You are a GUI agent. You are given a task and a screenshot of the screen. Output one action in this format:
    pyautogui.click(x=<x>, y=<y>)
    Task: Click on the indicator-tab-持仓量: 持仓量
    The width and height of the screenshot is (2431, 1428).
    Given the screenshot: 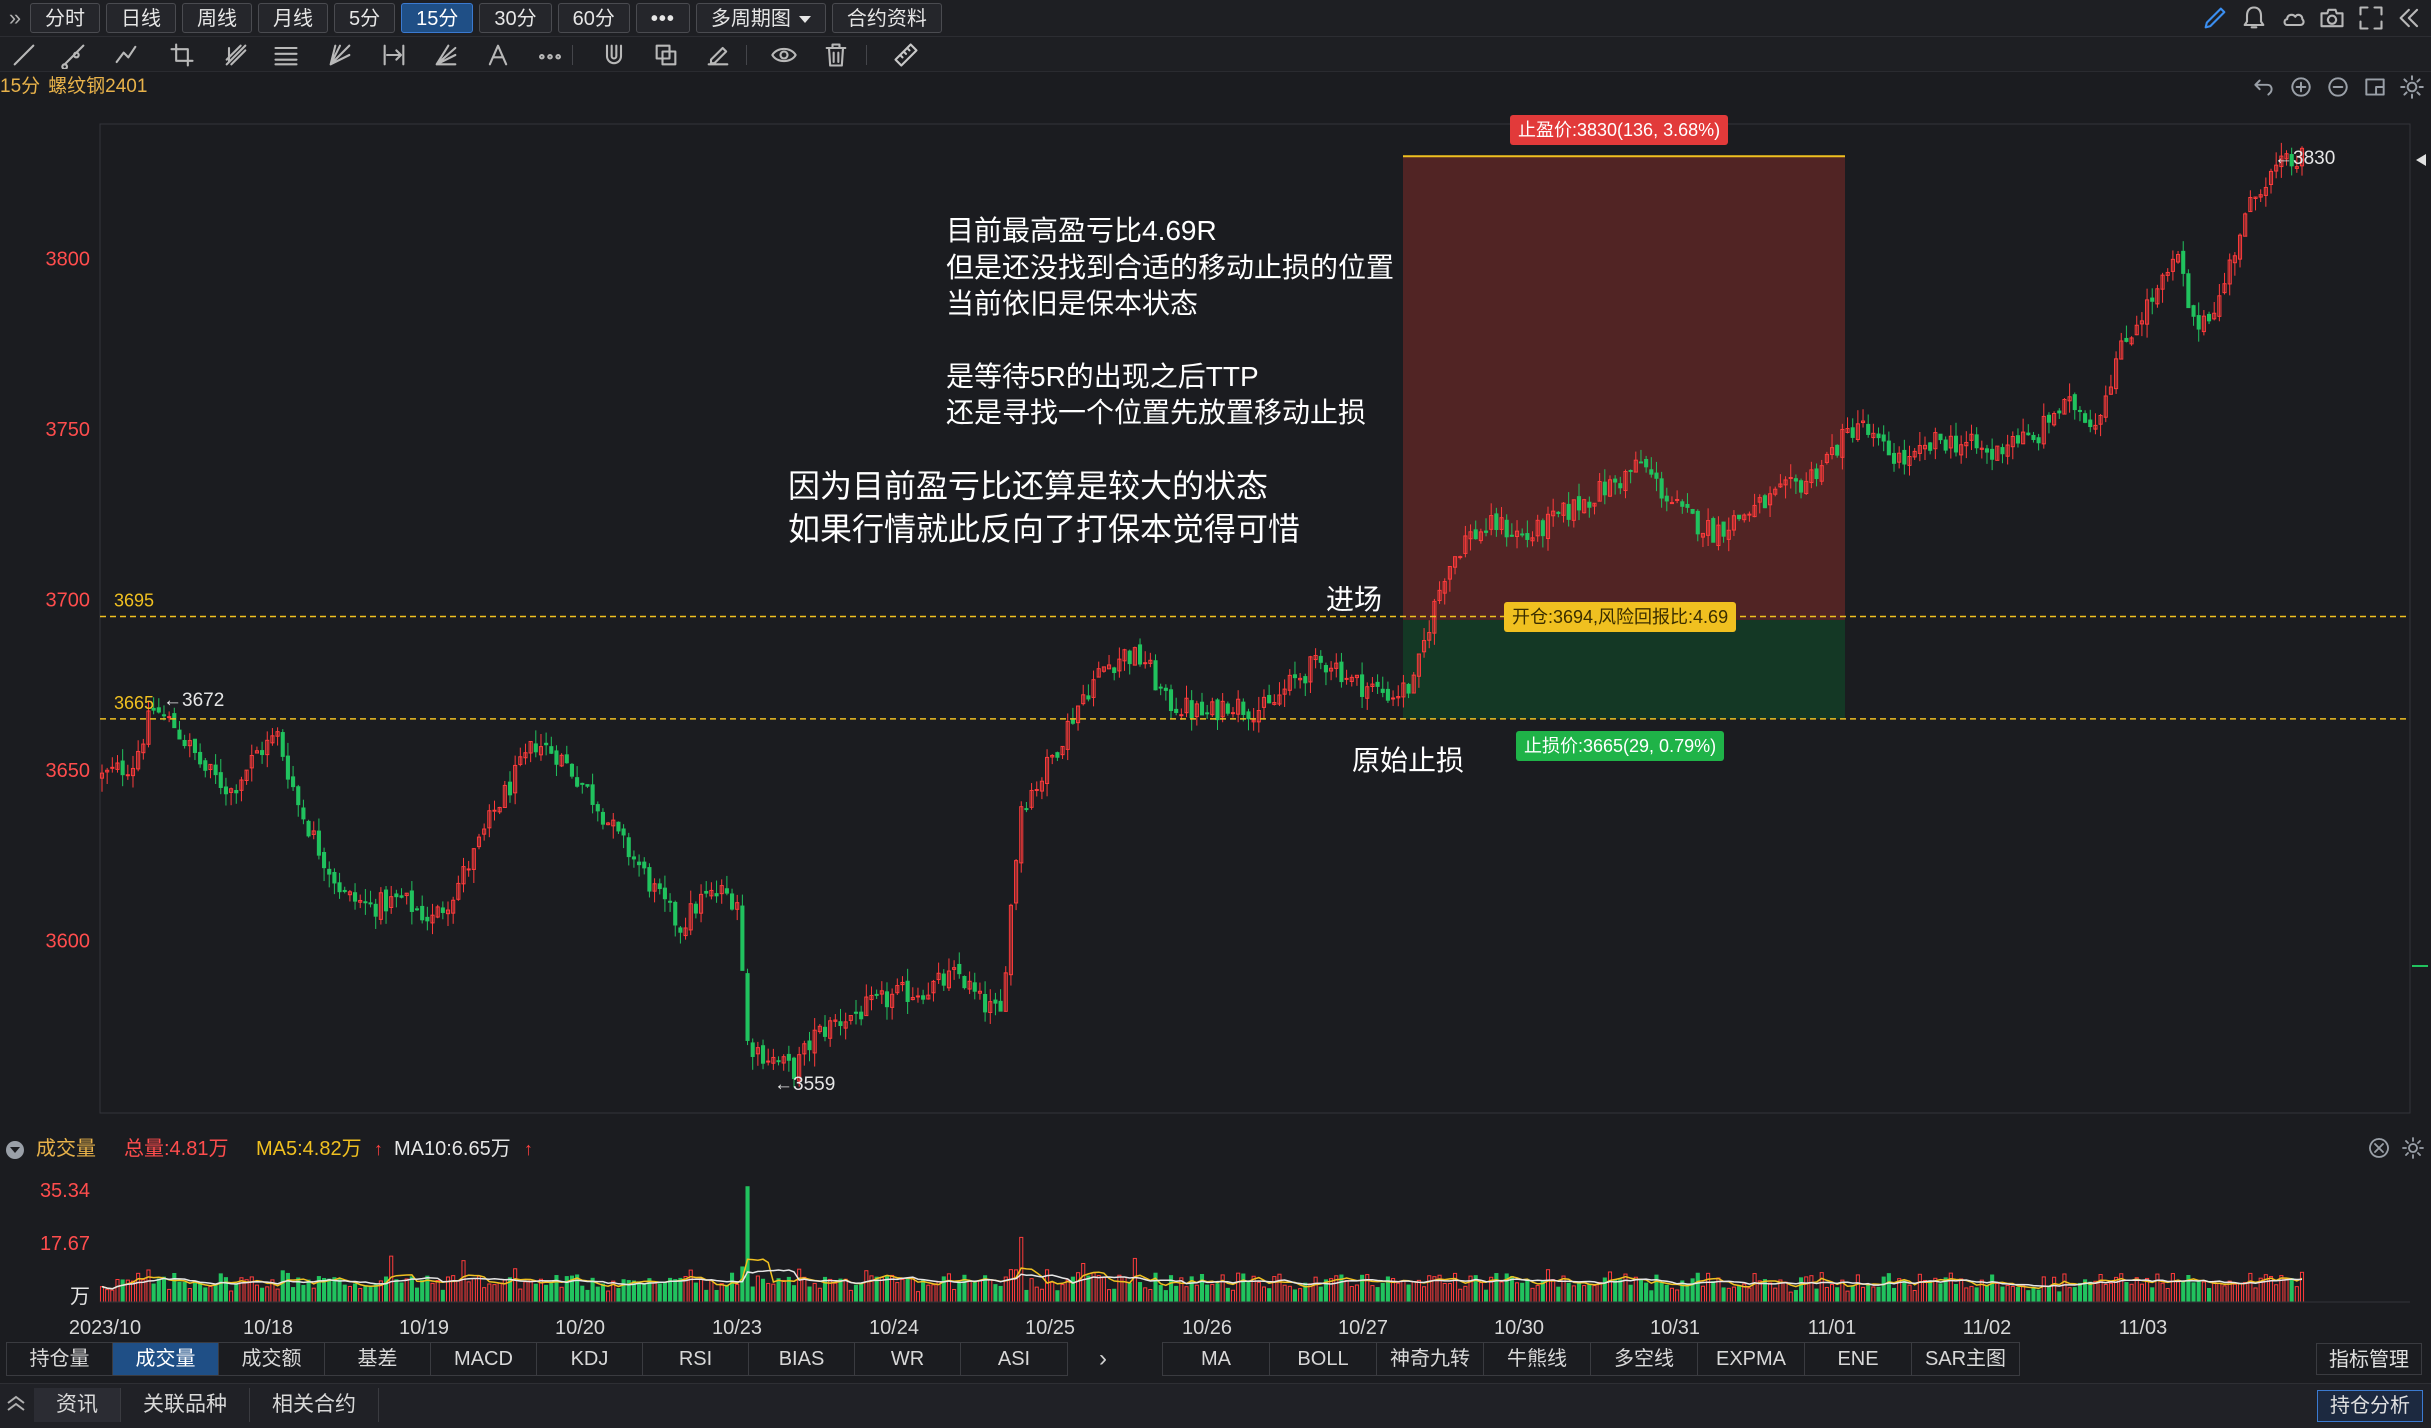 What is the action you would take?
    pyautogui.click(x=60, y=1359)
    